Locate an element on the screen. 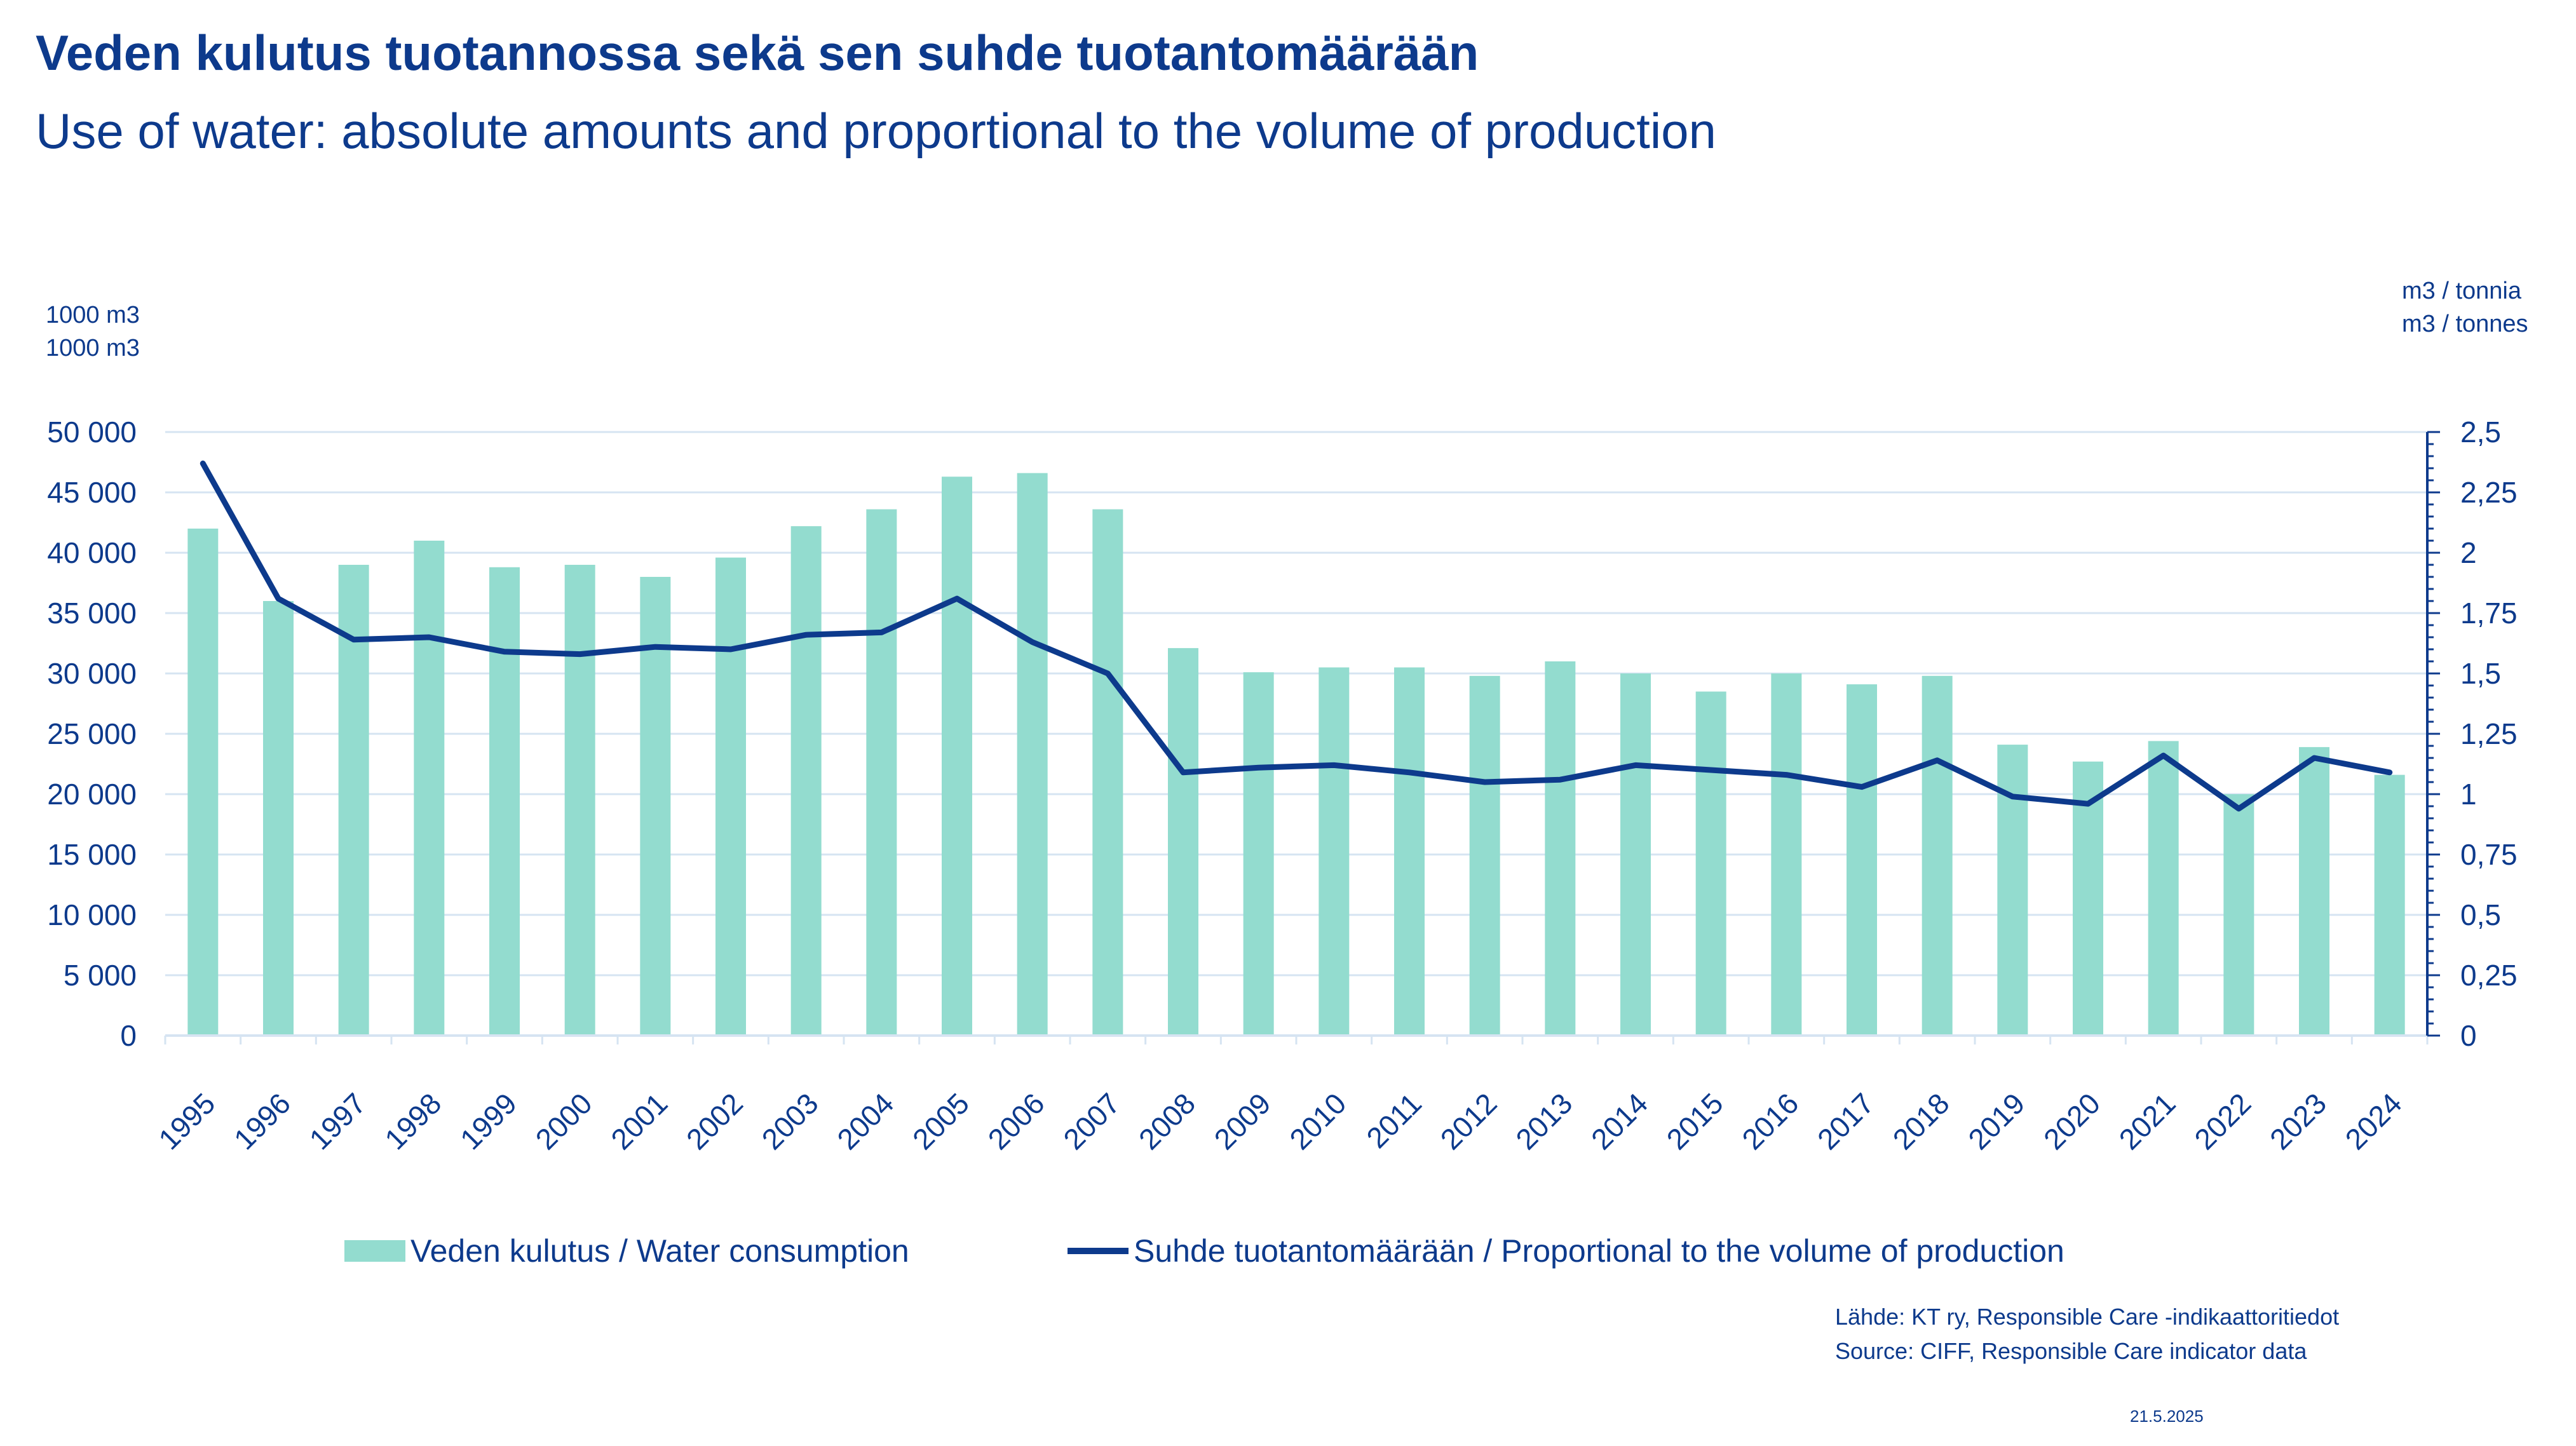 This screenshot has height=1446, width=2576. right-tick-label: 1,5 is located at coordinates (2480, 673).